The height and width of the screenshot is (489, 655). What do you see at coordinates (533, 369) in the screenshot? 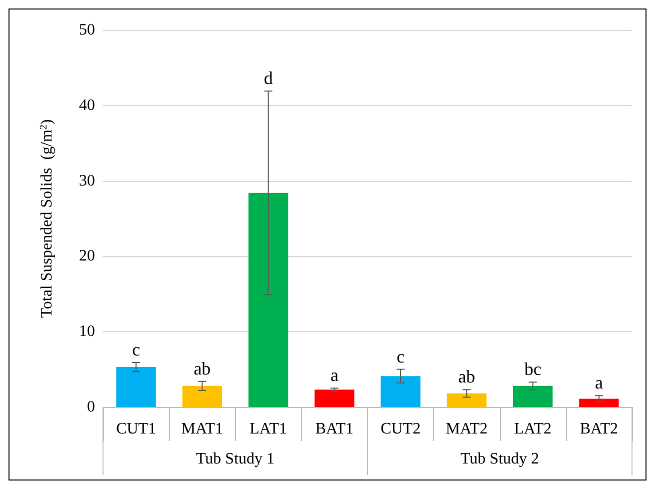
I see `annotation: bc` at bounding box center [533, 369].